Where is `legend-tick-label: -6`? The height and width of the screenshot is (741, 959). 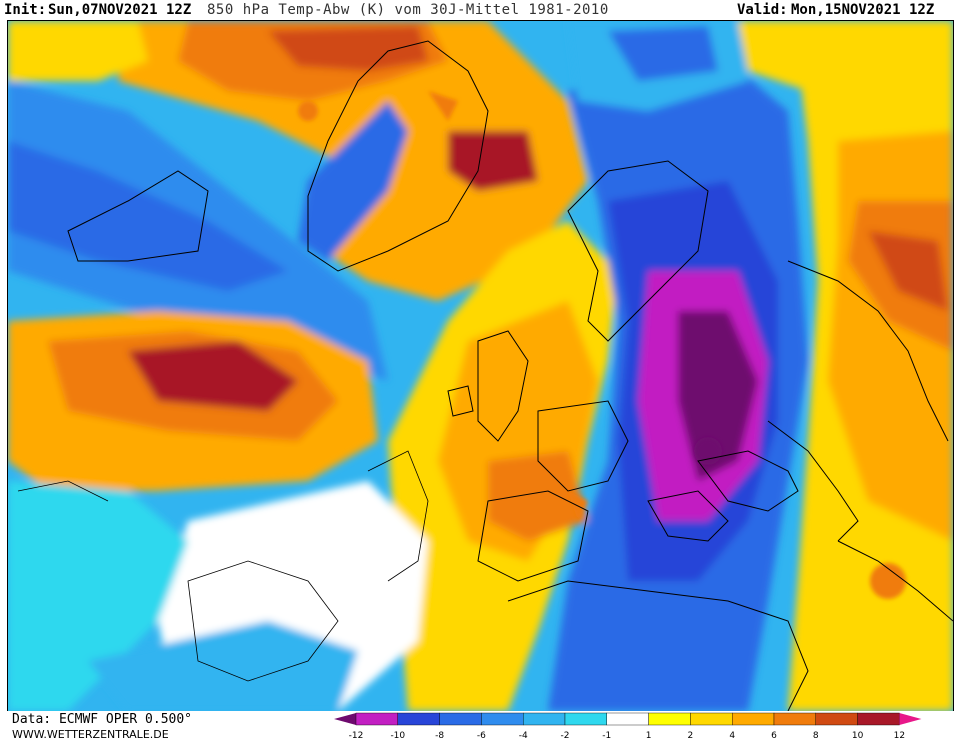
legend-tick-label: -6 is located at coordinates (481, 736).